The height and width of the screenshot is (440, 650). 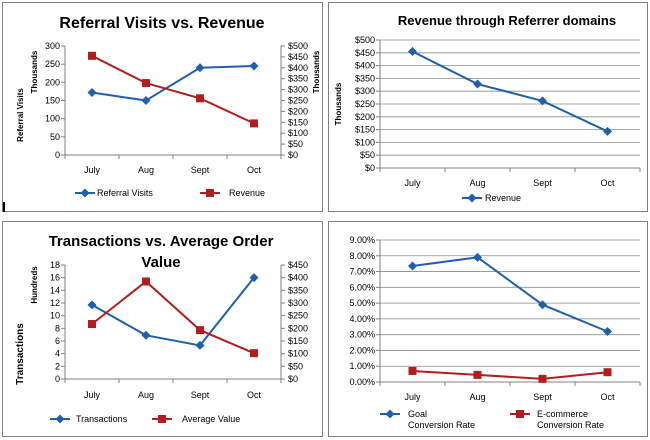 What do you see at coordinates (57, 328) in the screenshot?
I see `y-tick-label: 8` at bounding box center [57, 328].